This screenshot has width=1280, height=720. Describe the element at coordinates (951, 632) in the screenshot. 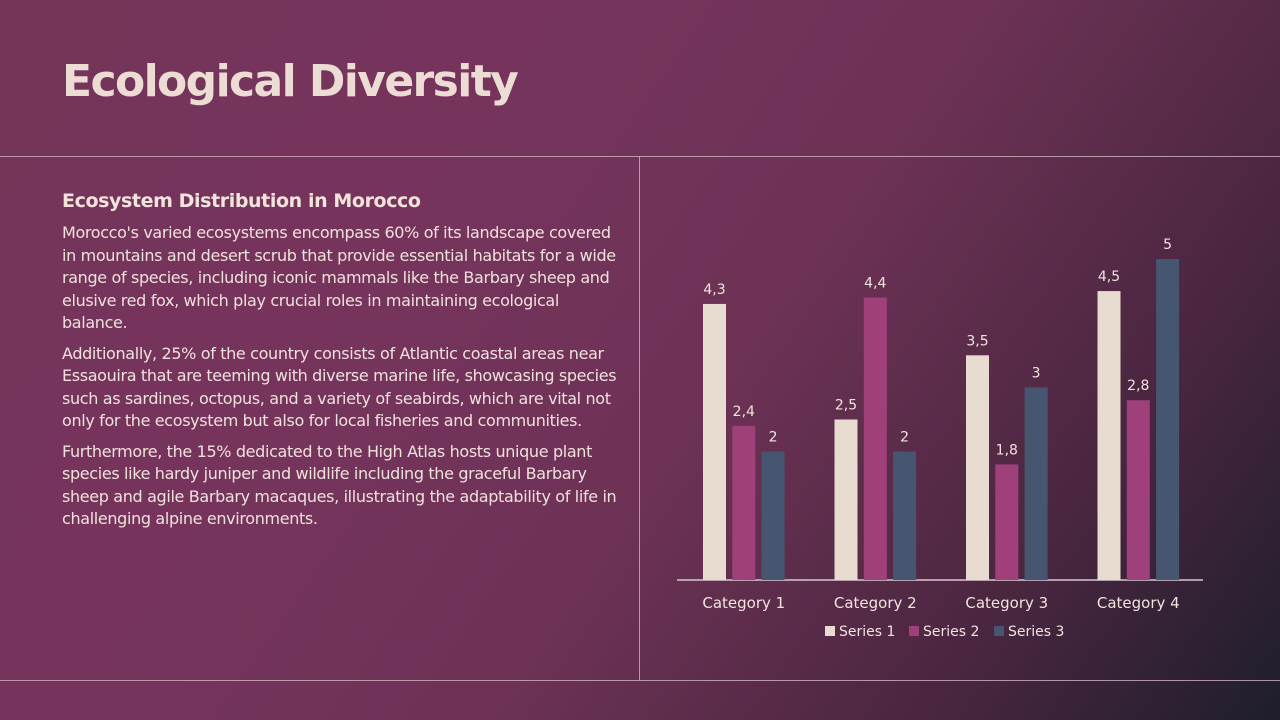

I see `legend-label-2: Series 2` at that location.